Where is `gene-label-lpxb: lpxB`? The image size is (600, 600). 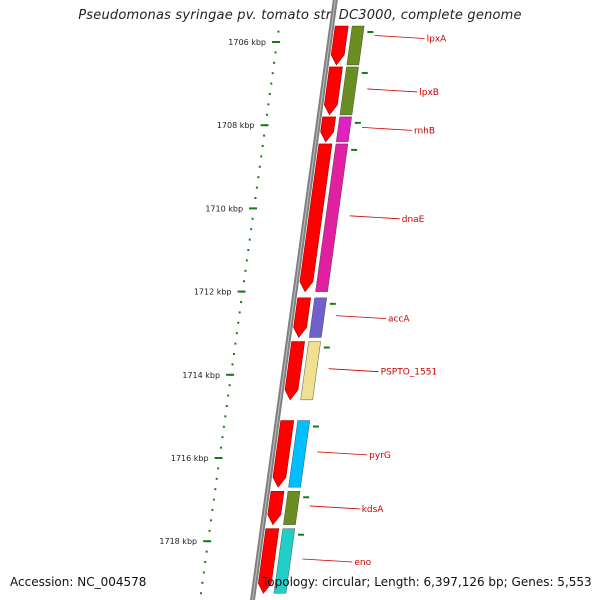
gene-label-lpxb: lpxB is located at coordinates (429, 93).